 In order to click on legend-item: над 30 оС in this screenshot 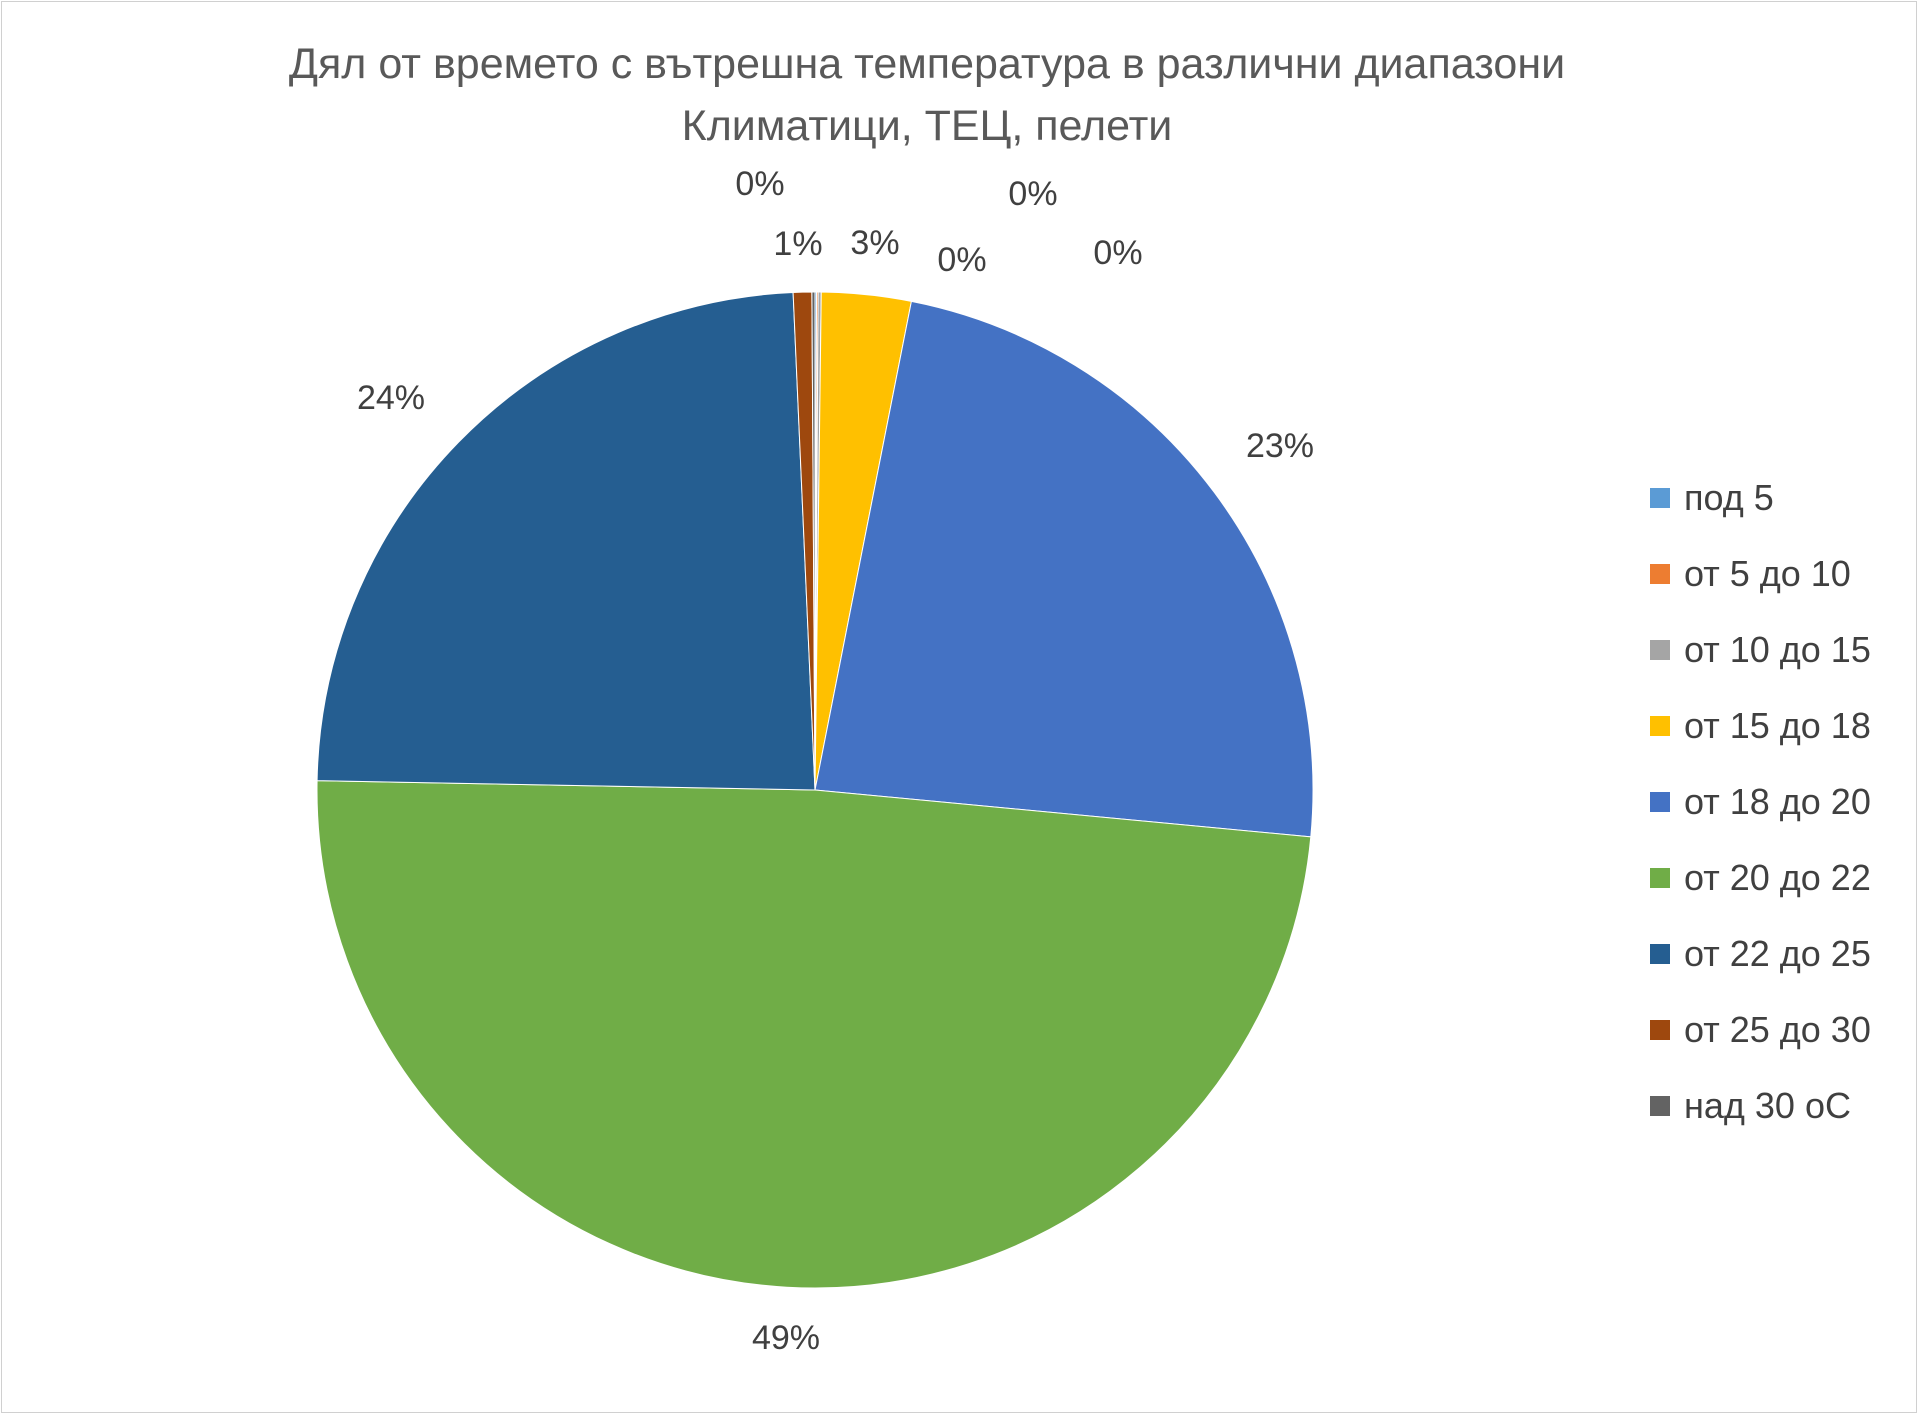, I will do `click(1760, 1106)`.